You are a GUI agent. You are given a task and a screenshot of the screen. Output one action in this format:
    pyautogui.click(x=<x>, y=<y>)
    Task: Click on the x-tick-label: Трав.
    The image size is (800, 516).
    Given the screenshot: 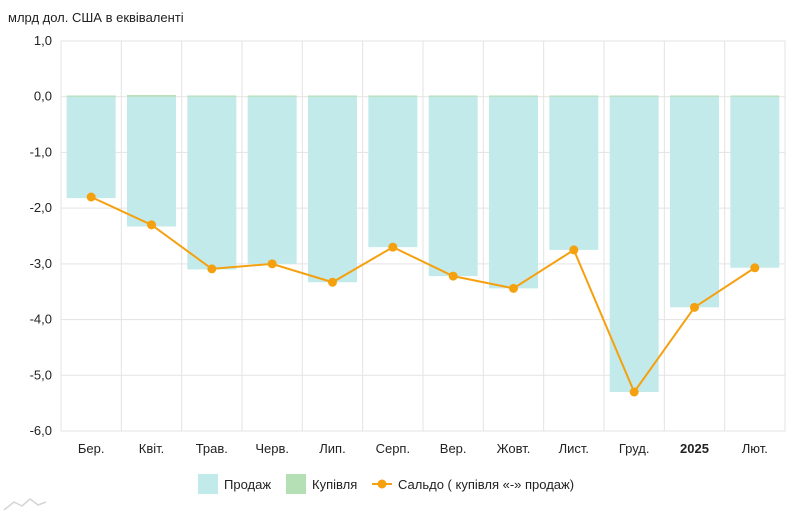 What is the action you would take?
    pyautogui.click(x=212, y=448)
    